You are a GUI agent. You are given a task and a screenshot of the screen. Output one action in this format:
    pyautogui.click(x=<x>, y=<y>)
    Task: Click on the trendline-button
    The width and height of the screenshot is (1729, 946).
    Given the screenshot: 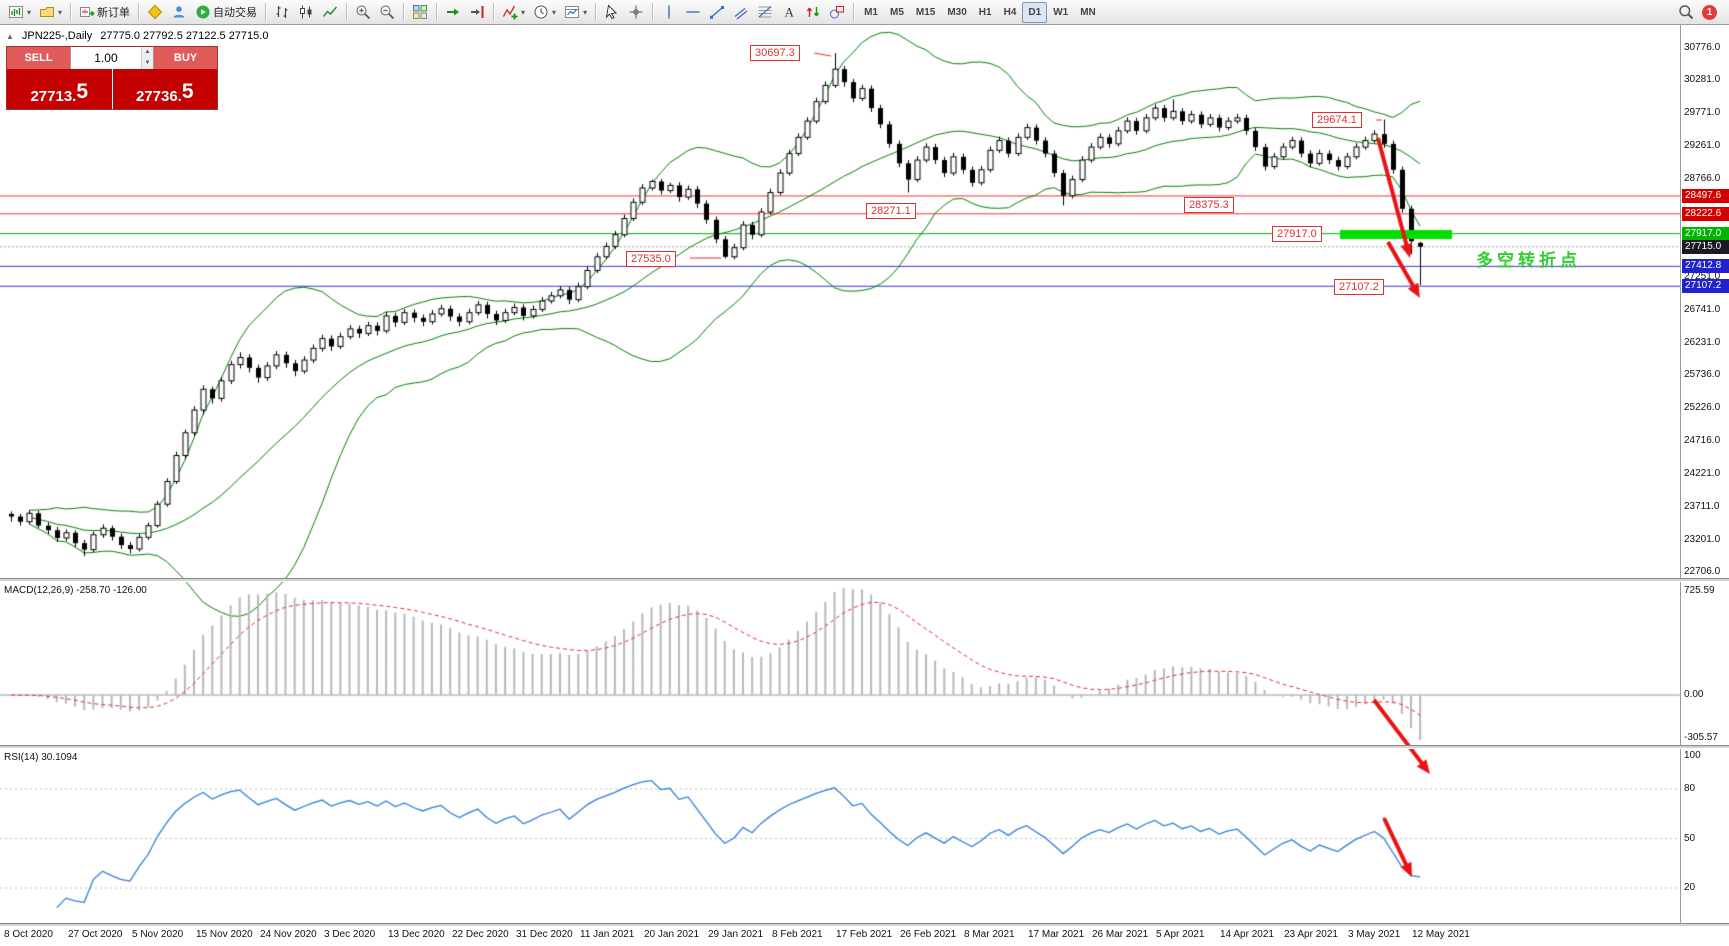 What is the action you would take?
    pyautogui.click(x=717, y=12)
    